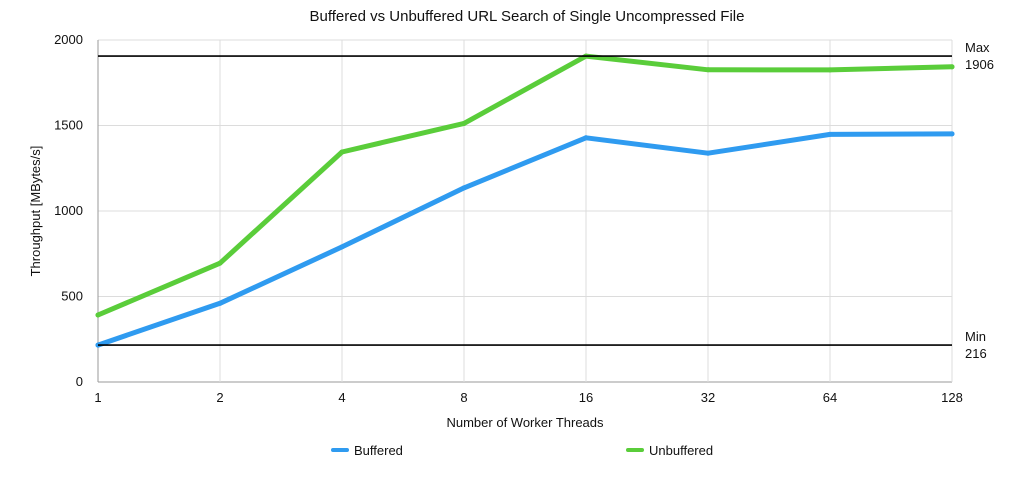 This screenshot has height=485, width=1020. What do you see at coordinates (586, 397) in the screenshot?
I see `x-tick-label: 16` at bounding box center [586, 397].